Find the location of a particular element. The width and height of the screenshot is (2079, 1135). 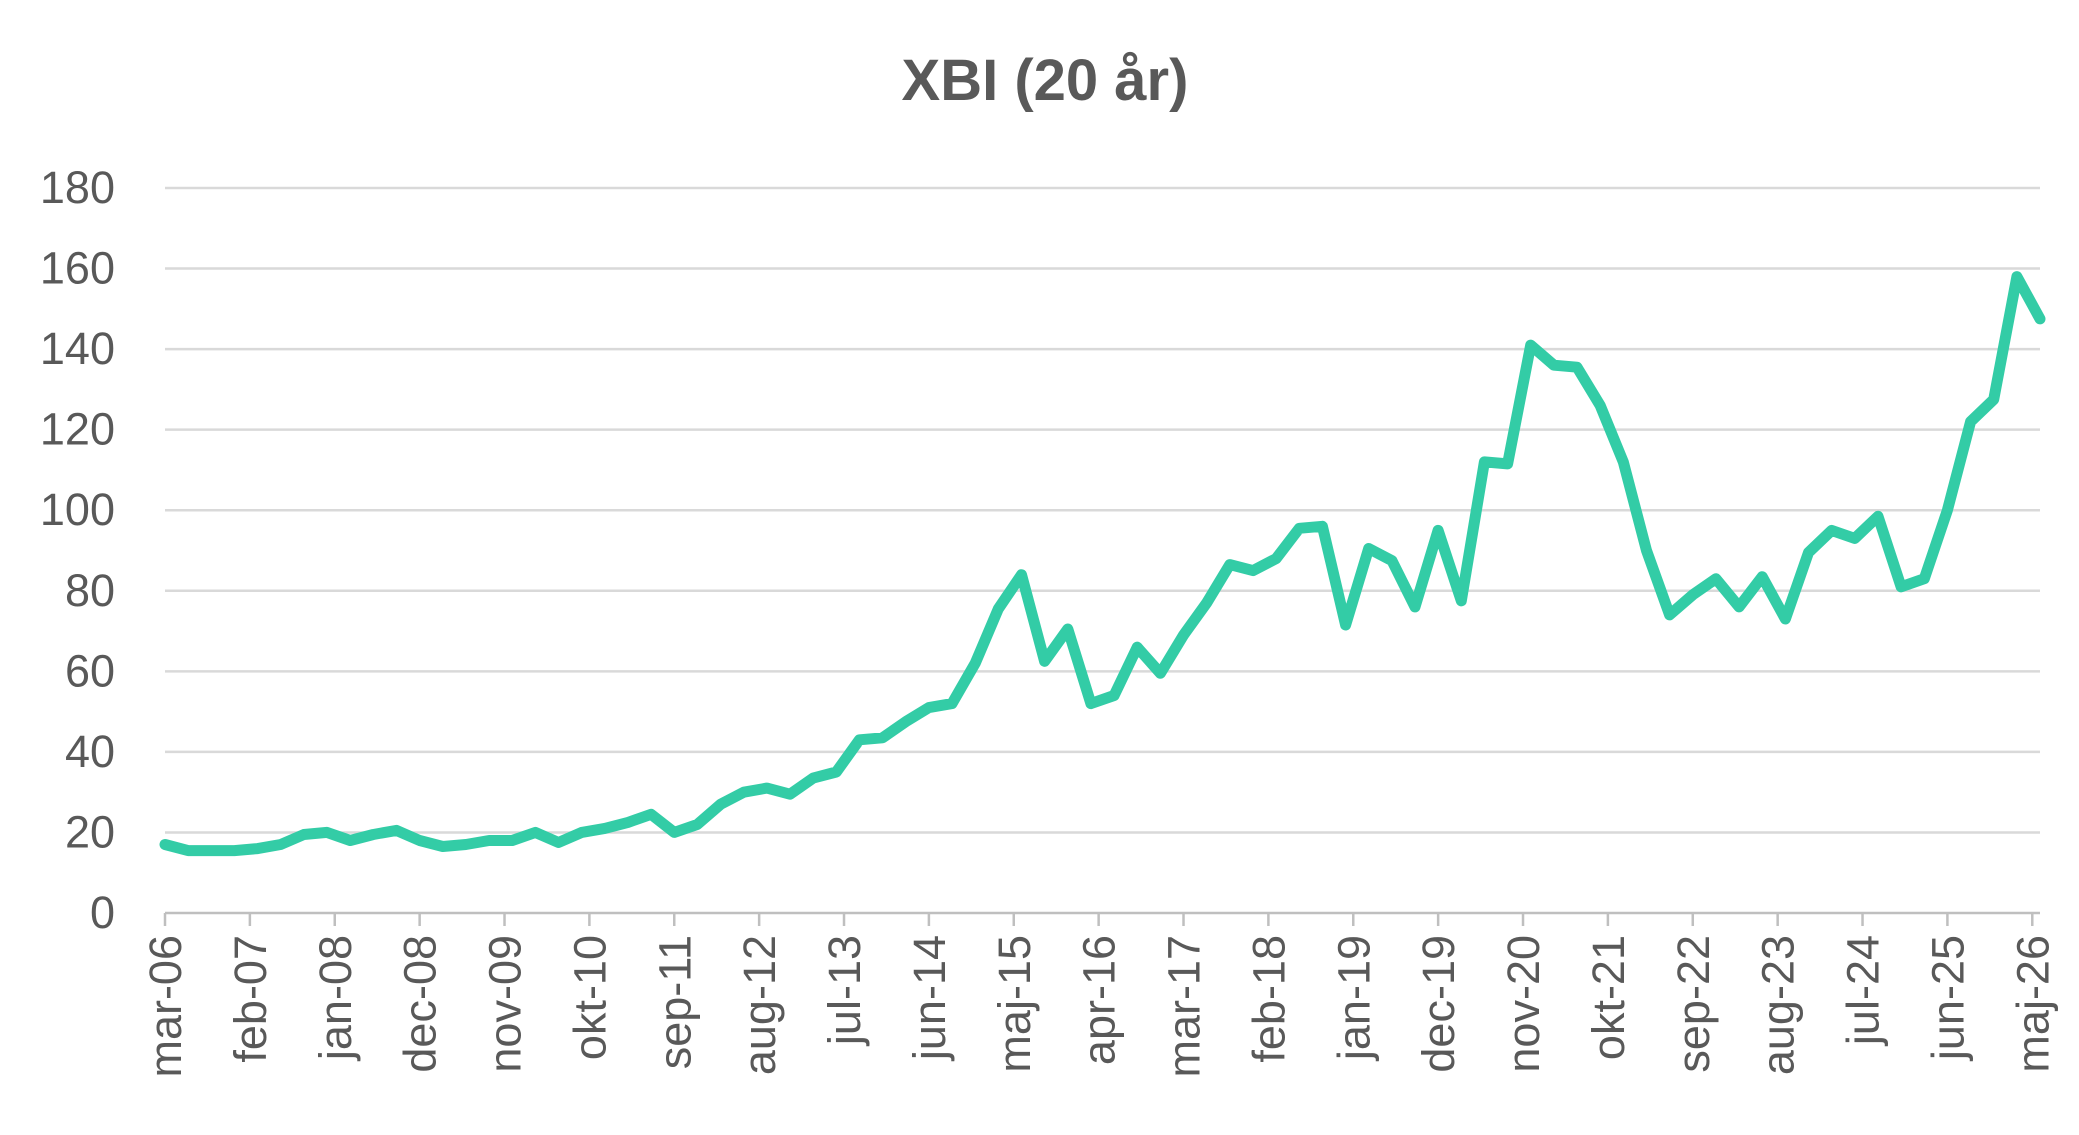

y-tick-label: 120 is located at coordinates (77, 429).